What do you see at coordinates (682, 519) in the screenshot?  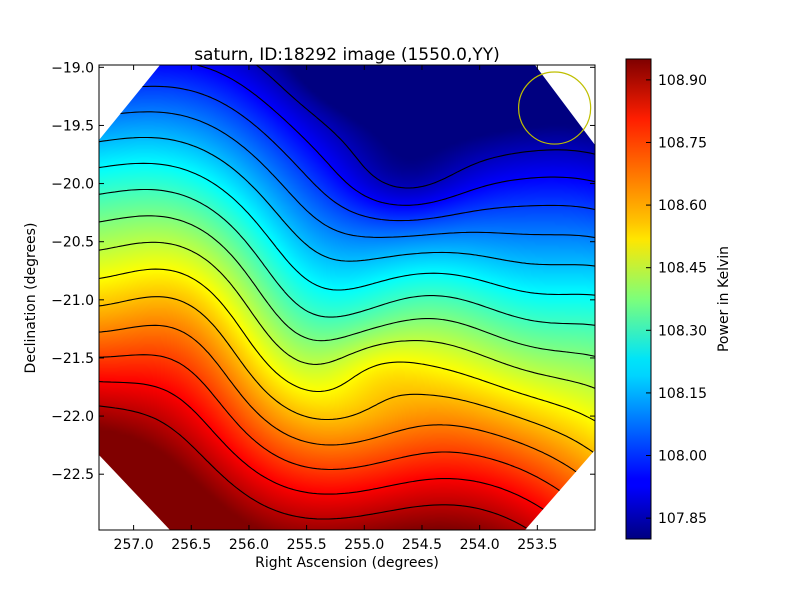 I see `colorbar-tick-label: 107.85` at bounding box center [682, 519].